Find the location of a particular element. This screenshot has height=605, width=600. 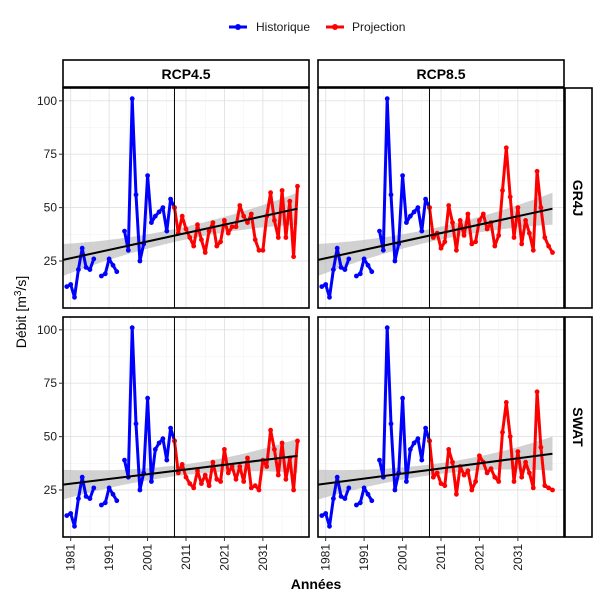

legend-item-projection: Projection is located at coordinates (365, 27).